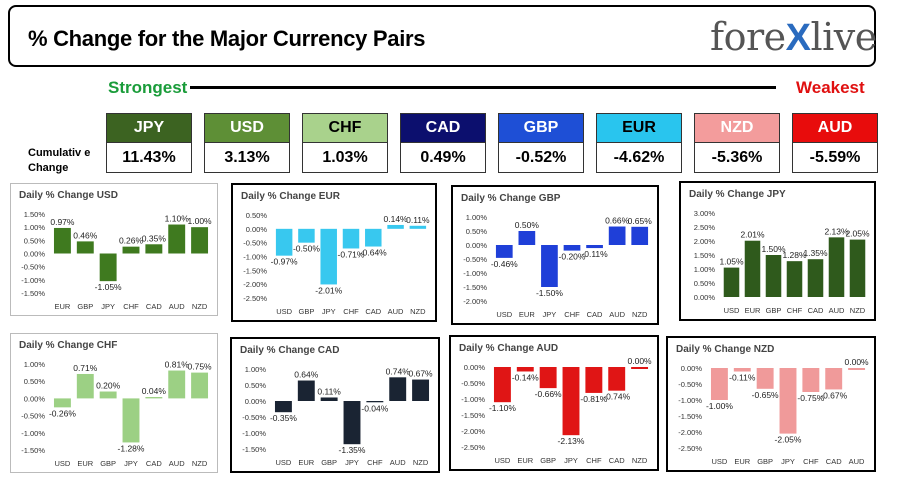  What do you see at coordinates (836, 231) in the screenshot?
I see `data-label: 2.13%` at bounding box center [836, 231].